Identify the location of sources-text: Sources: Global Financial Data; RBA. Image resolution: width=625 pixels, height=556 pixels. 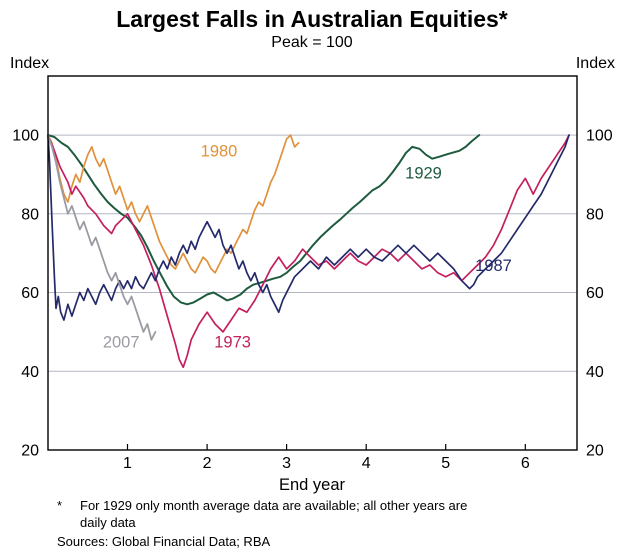
(163, 541).